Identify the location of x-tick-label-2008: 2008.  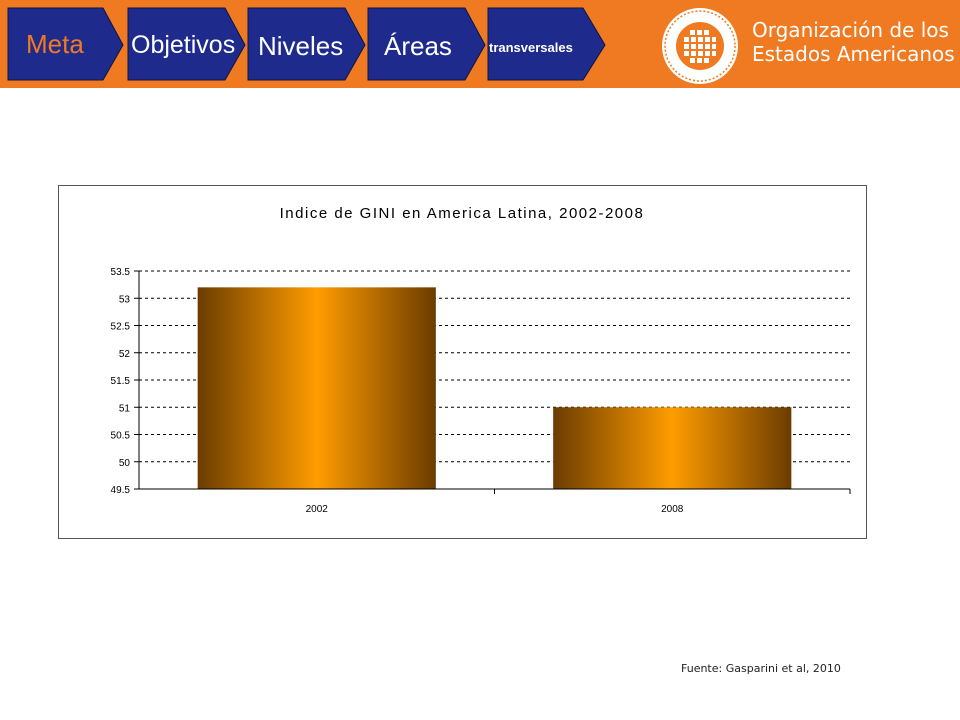
(672, 509).